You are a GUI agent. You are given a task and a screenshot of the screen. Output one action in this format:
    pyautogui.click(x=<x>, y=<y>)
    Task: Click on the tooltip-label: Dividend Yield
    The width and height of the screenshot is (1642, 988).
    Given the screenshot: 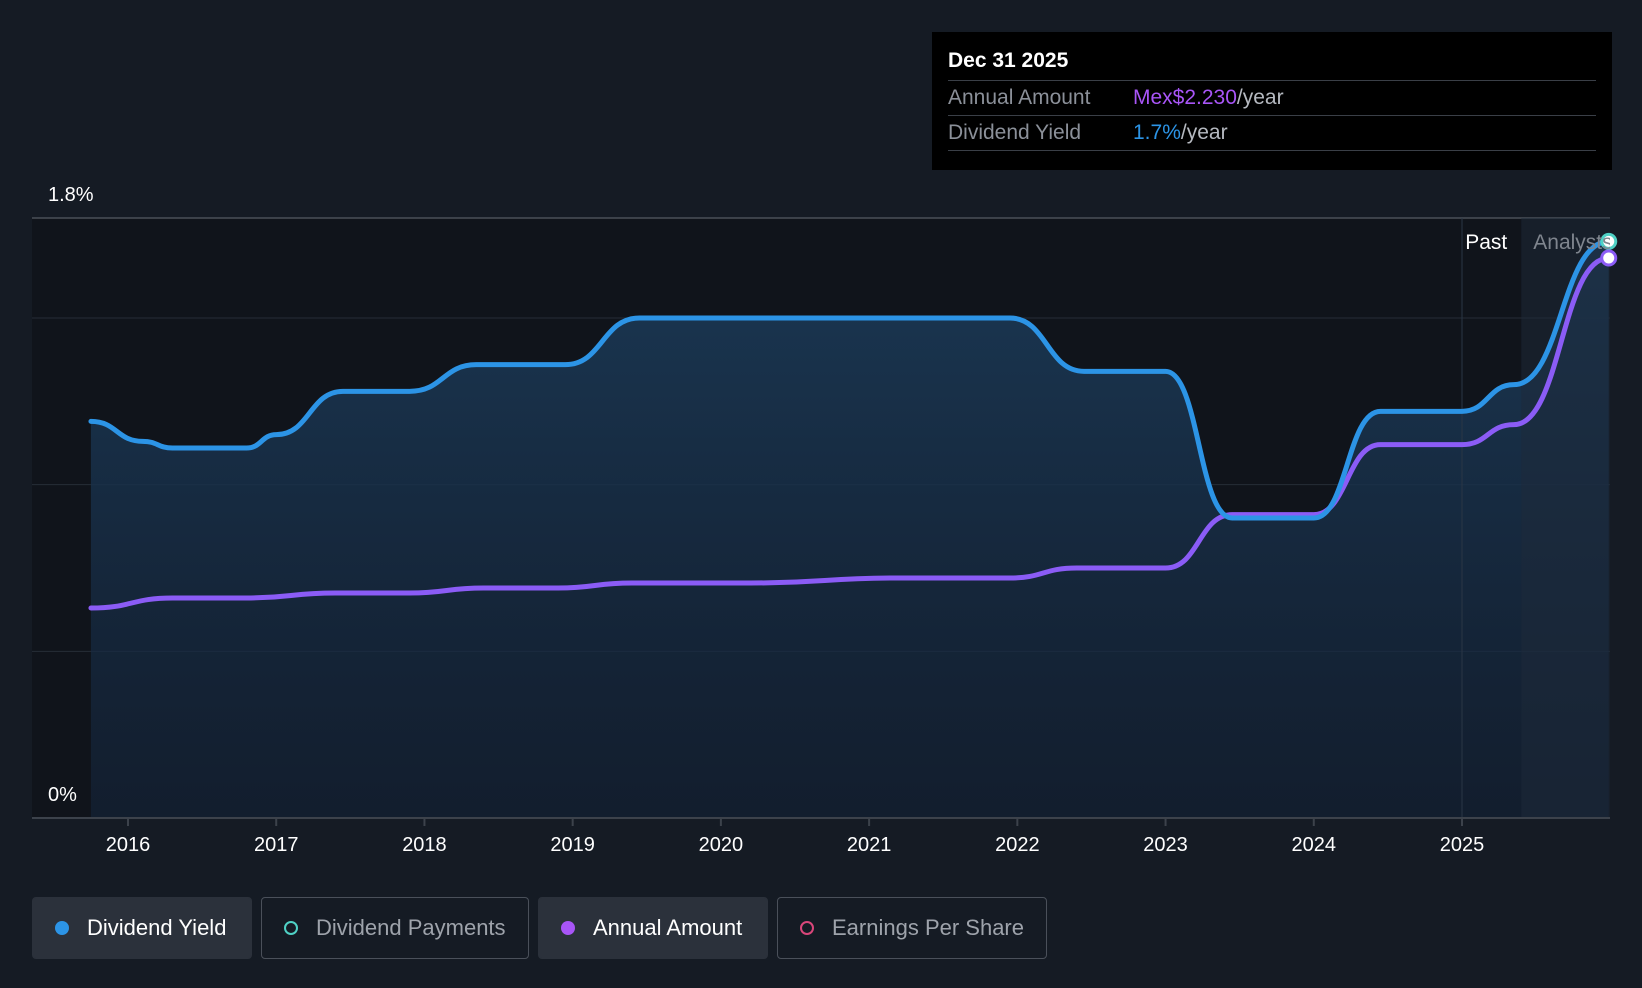 What is the action you would take?
    pyautogui.click(x=1015, y=132)
    